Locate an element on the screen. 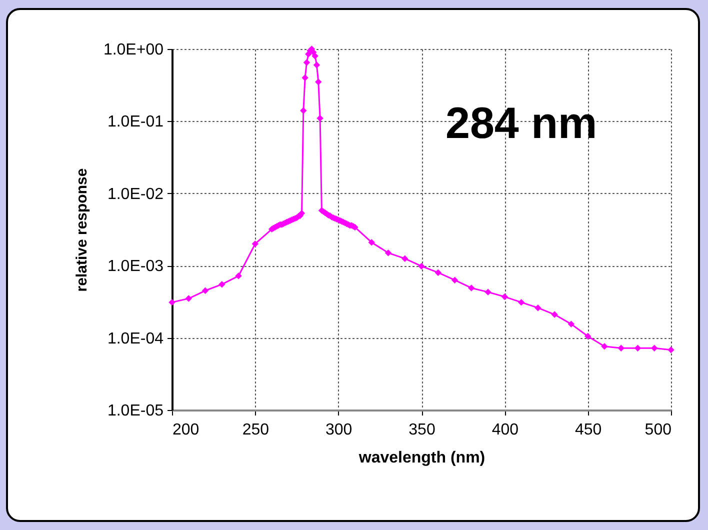 Image resolution: width=708 pixels, height=530 pixels. y-tick-label: 1.0E-02 is located at coordinates (135, 194).